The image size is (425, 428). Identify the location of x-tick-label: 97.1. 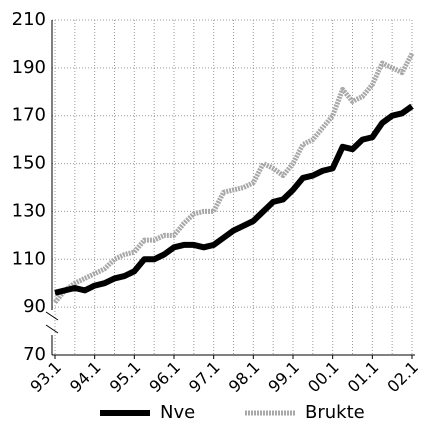
(204, 377).